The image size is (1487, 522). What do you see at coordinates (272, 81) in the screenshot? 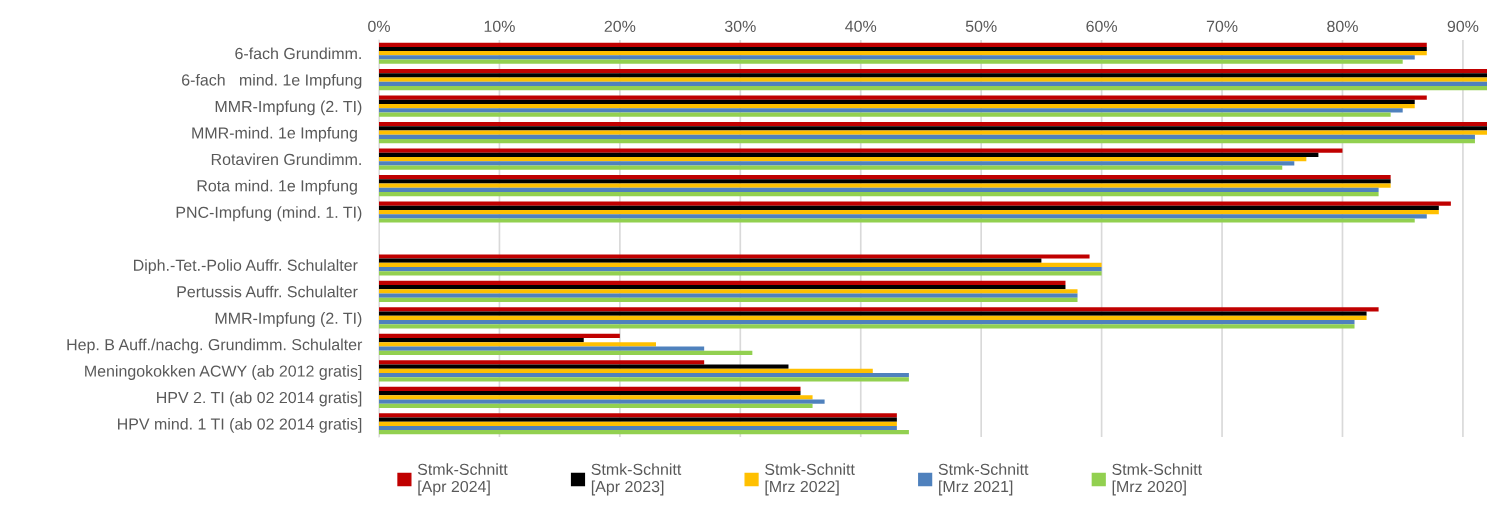
I see `y-tick-label: 6-fach mind. 1e Impfung` at bounding box center [272, 81].